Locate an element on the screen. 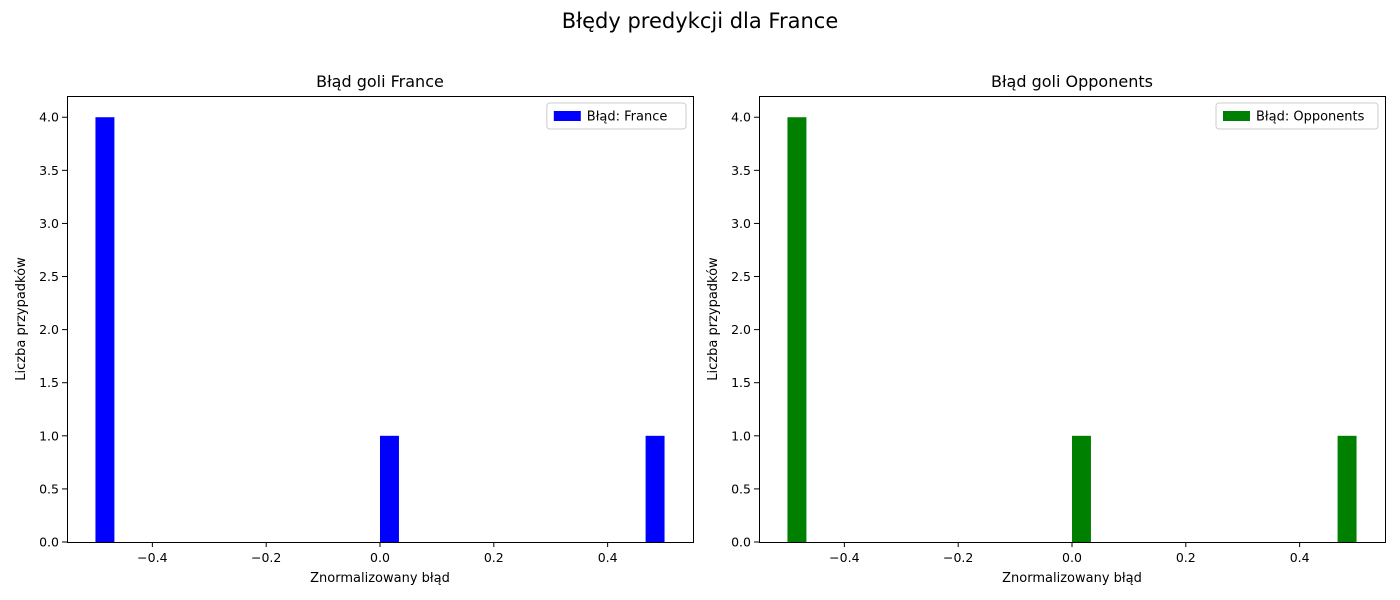 The width and height of the screenshot is (1400, 600). chart-title: Błąd goli France is located at coordinates (380, 81).